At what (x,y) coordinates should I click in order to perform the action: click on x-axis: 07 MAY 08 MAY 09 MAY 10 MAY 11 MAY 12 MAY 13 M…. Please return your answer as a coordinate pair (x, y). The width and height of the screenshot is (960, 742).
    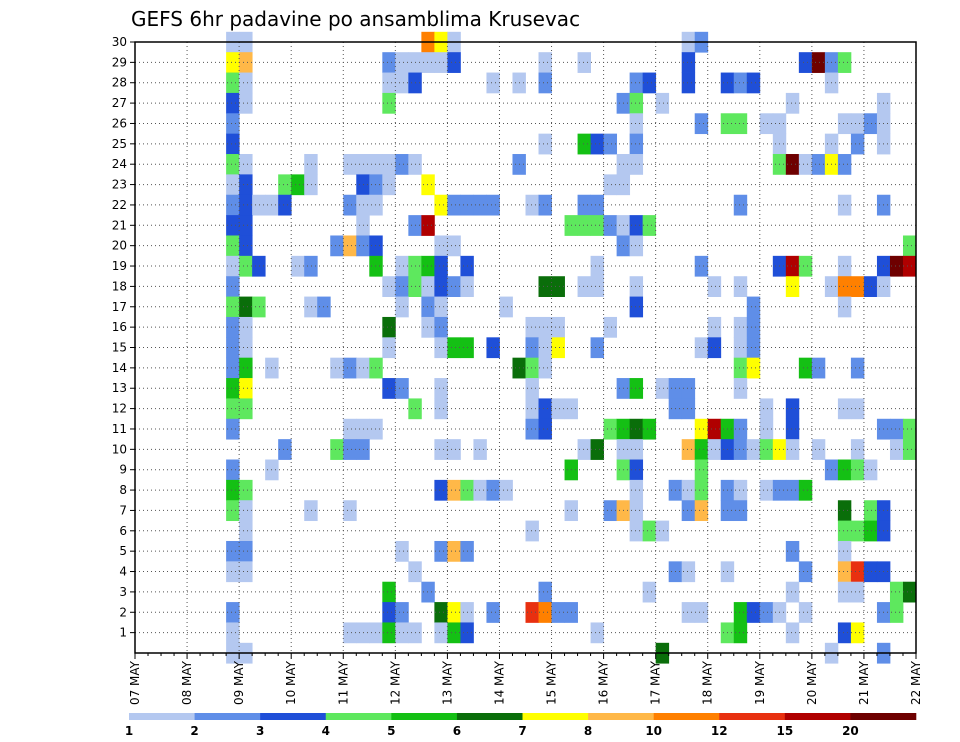
    Looking at the image, I should click on (525, 679).